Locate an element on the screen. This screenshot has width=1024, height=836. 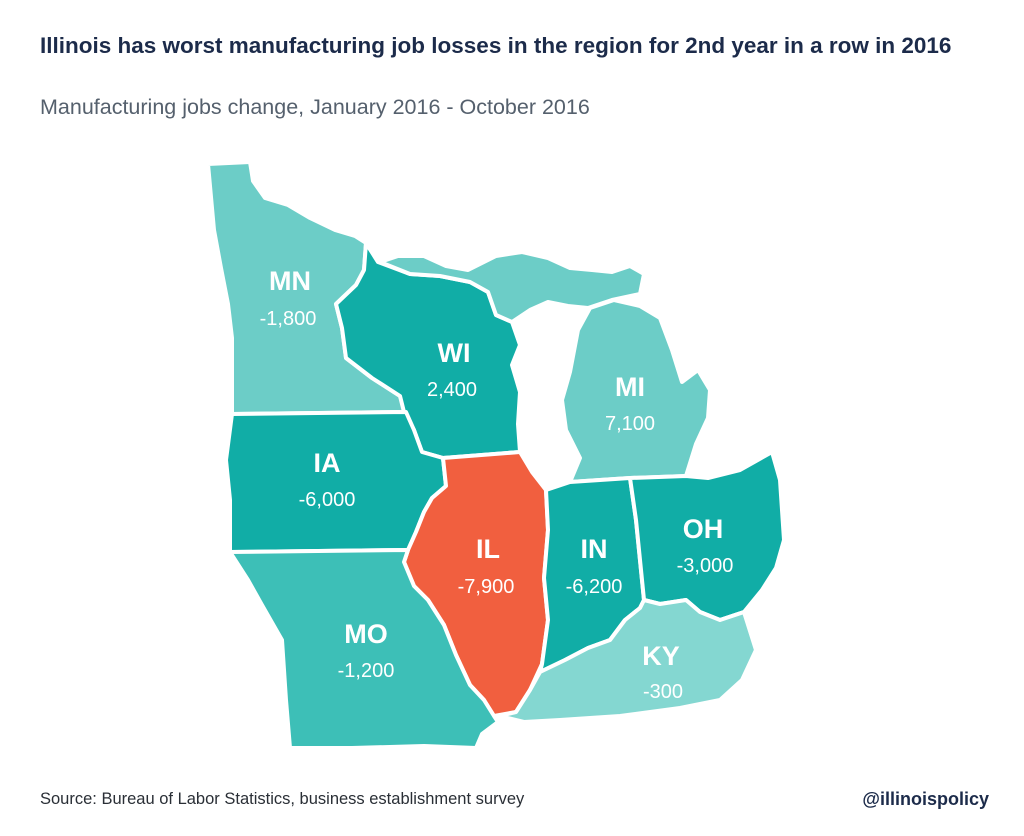
state-shape-mi-upper is located at coordinates (512, 287).